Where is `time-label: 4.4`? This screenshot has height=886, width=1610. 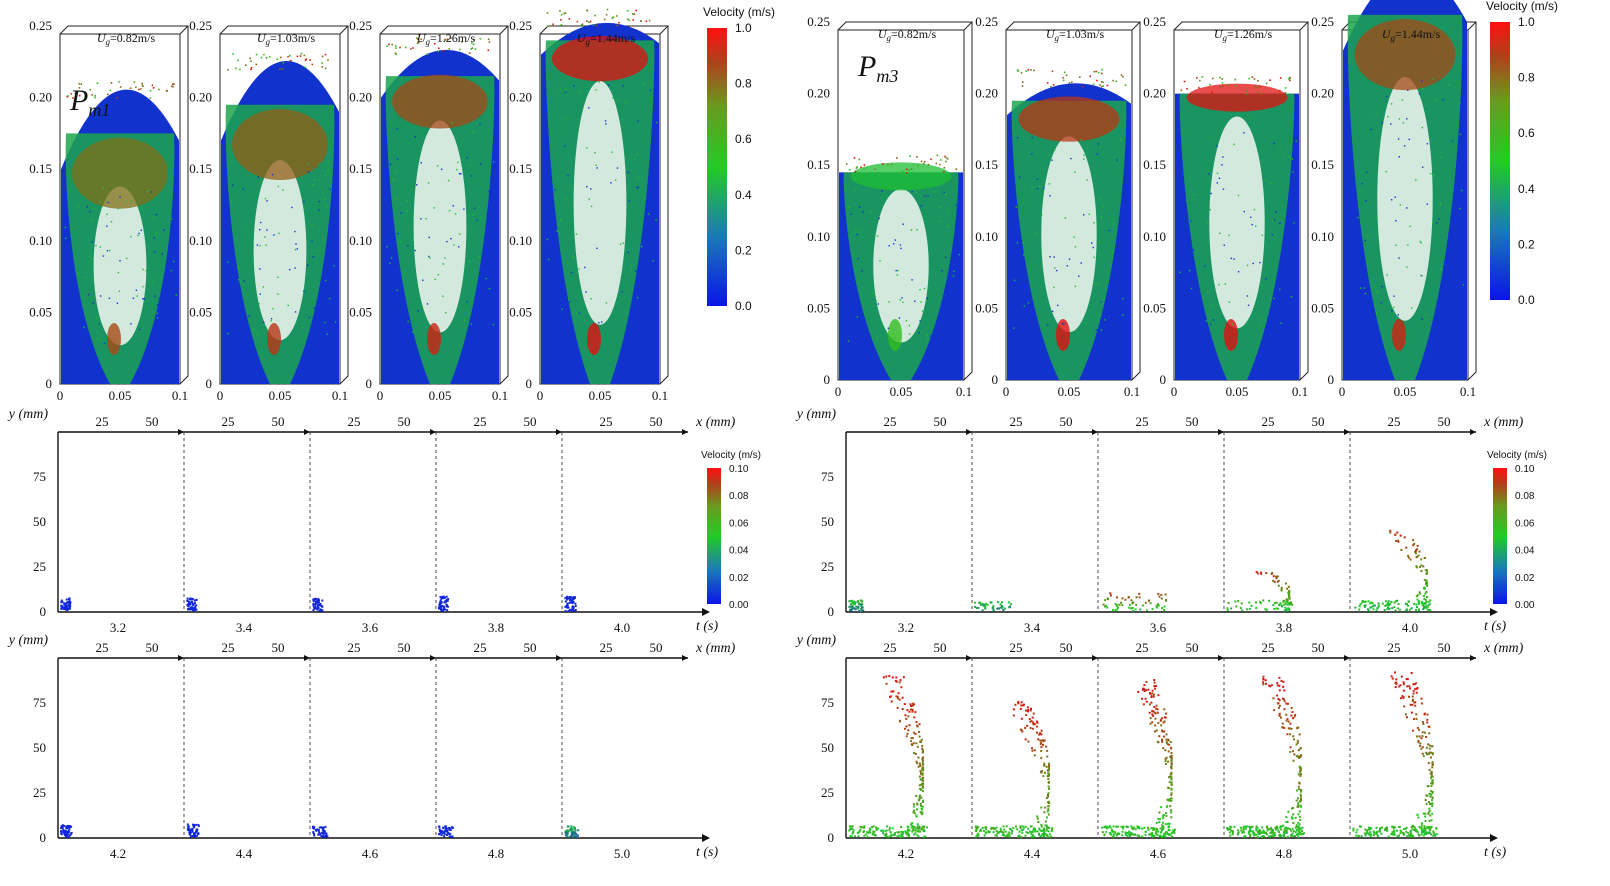
time-label: 4.4 is located at coordinates (1032, 853).